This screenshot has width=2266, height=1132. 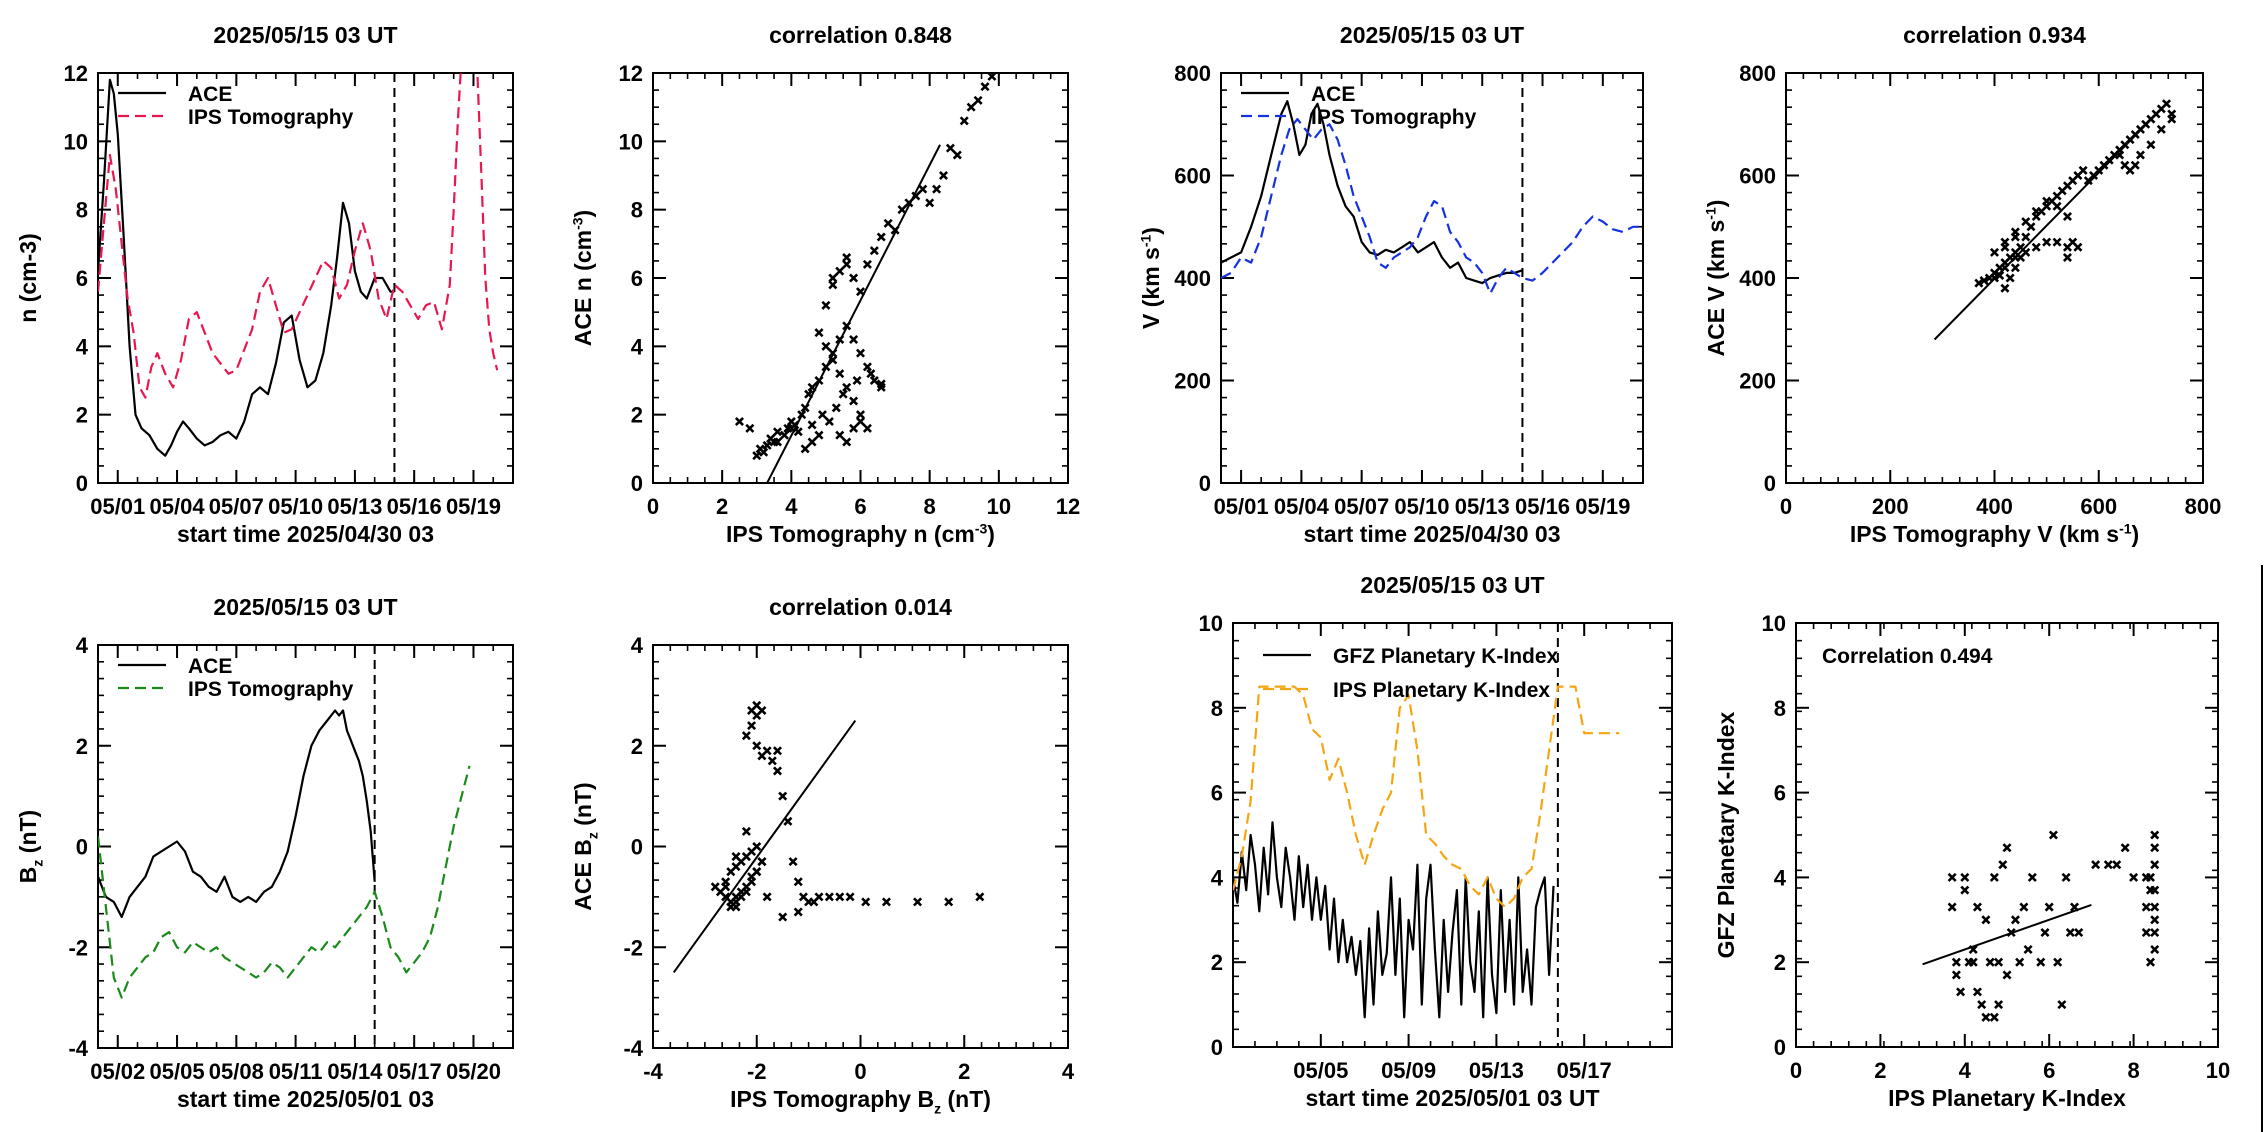 What do you see at coordinates (1757, 176) in the screenshot?
I see `y-tick-label: 600` at bounding box center [1757, 176].